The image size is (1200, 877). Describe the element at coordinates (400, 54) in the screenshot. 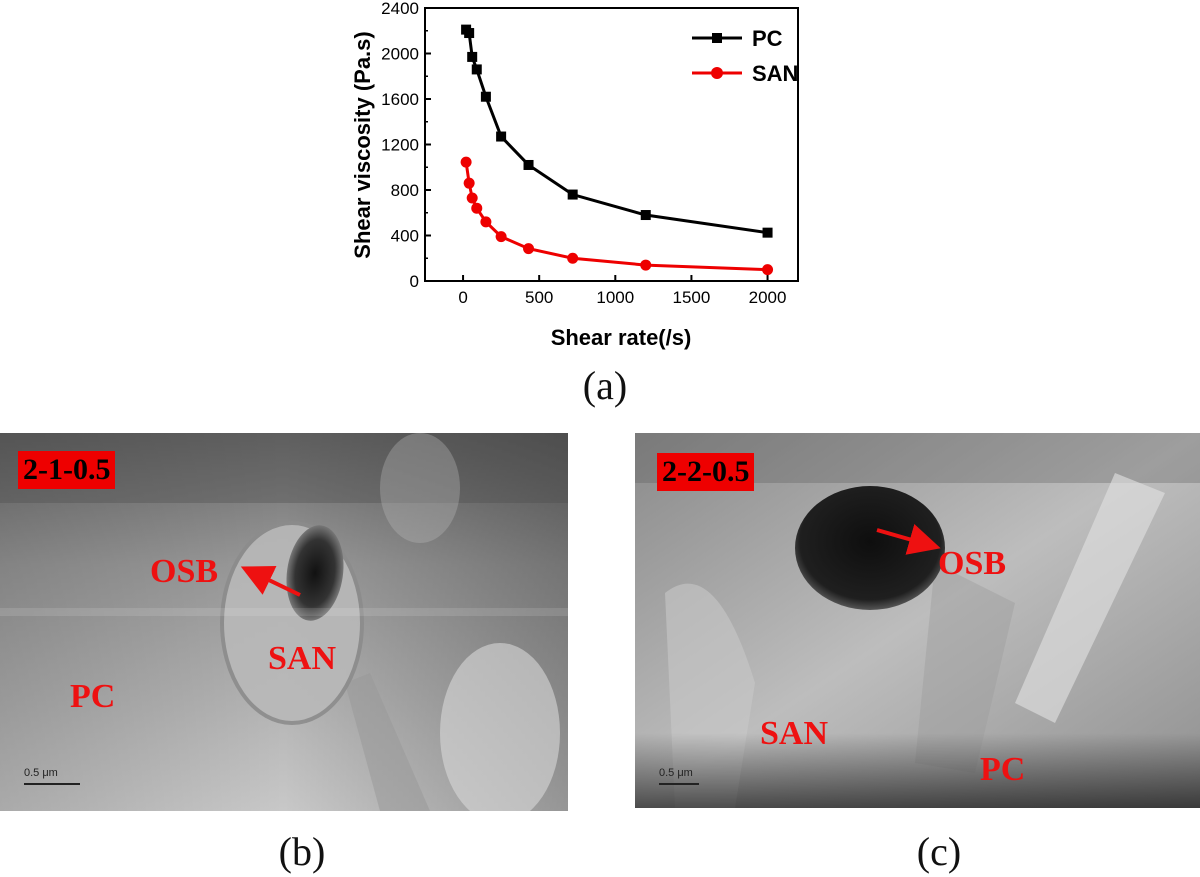

I see `y-tick-label: 2000` at that location.